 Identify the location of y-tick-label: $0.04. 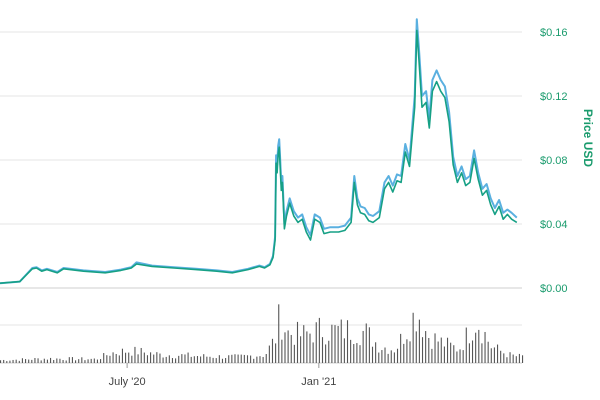
(554, 225).